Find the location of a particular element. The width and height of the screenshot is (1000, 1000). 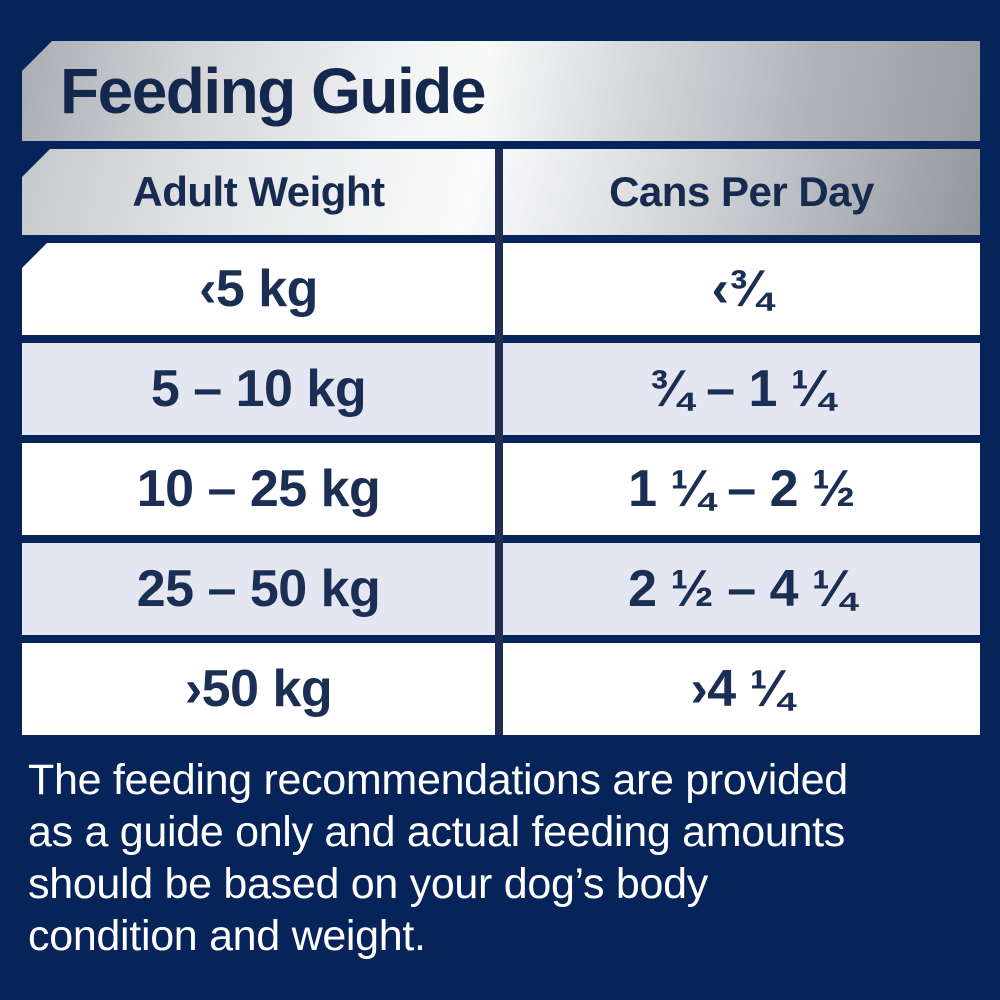

weight-cell: ‹5 kg is located at coordinates (258, 289).